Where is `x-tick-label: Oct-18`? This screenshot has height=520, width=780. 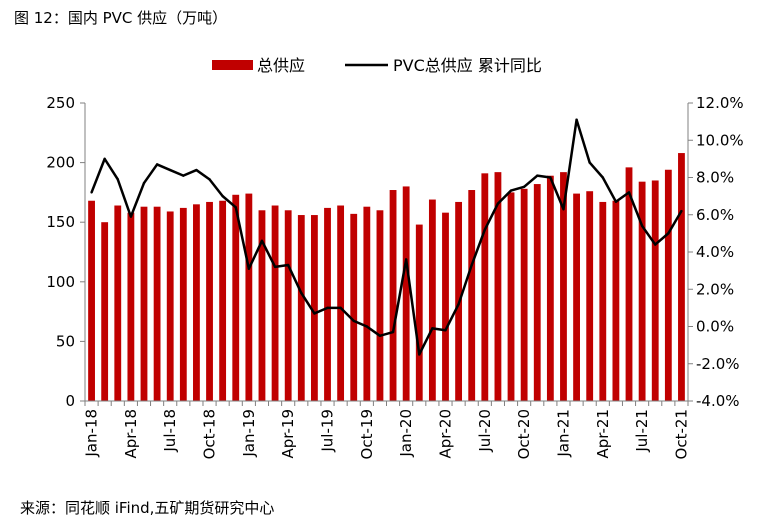 x-tick-label: Oct-18 is located at coordinates (210, 434).